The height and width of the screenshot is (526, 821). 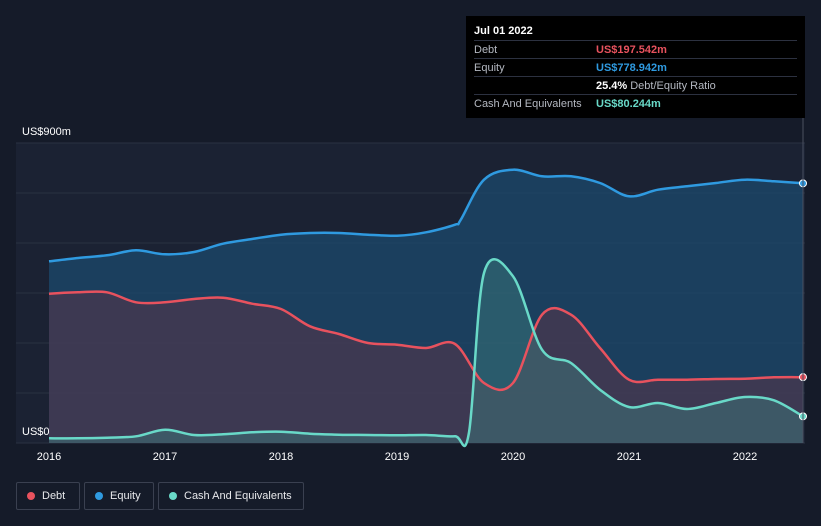 What do you see at coordinates (745, 457) in the screenshot?
I see `x-tick-label: 2022` at bounding box center [745, 457].